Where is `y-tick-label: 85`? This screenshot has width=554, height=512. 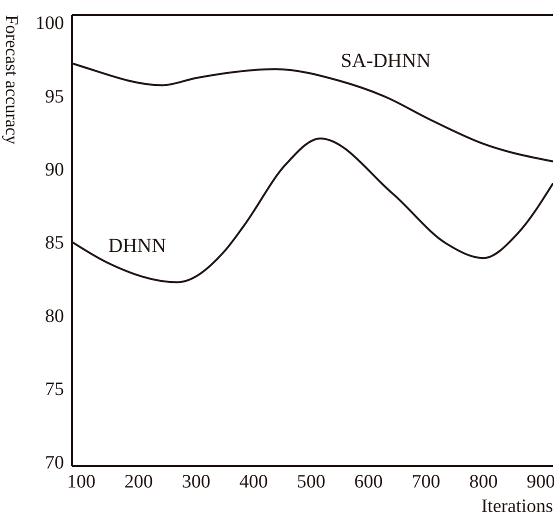 y-tick-label: 85 is located at coordinates (54, 243).